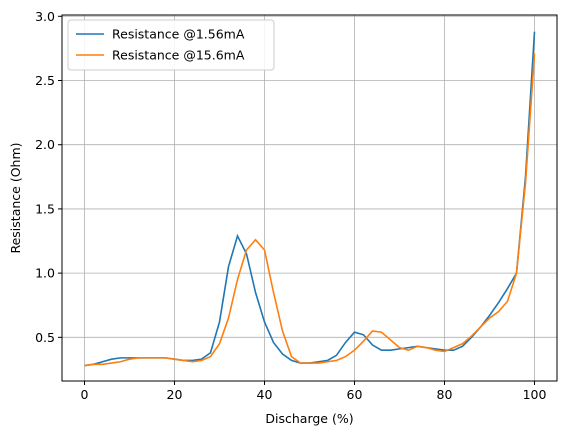 The width and height of the screenshot is (567, 441). Describe the element at coordinates (45, 273) in the screenshot. I see `y-tick-label: 1.0` at that location.